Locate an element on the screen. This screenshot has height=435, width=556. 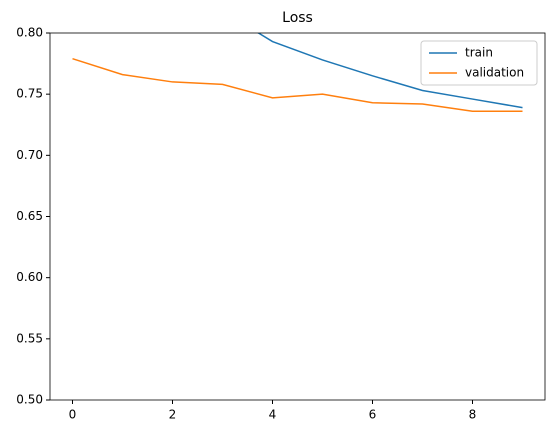
x-tick-label: 6 is located at coordinates (373, 415).